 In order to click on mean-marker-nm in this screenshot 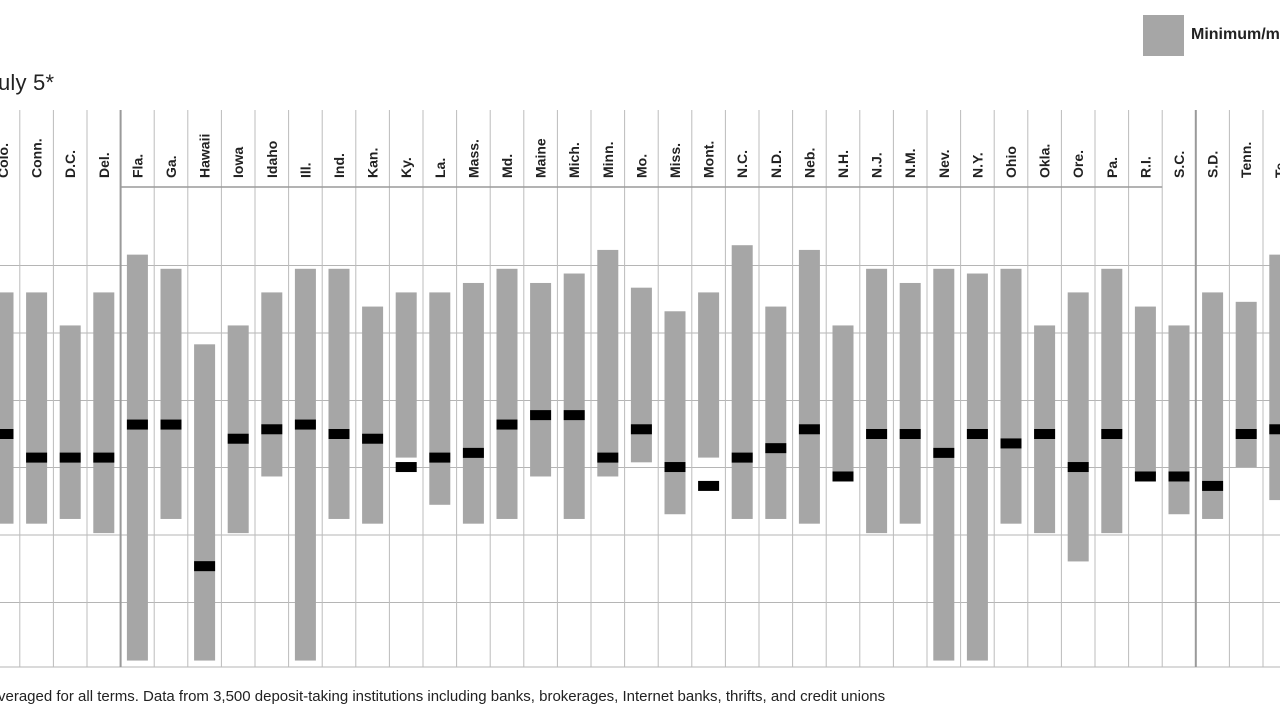, I will do `click(910, 434)`.